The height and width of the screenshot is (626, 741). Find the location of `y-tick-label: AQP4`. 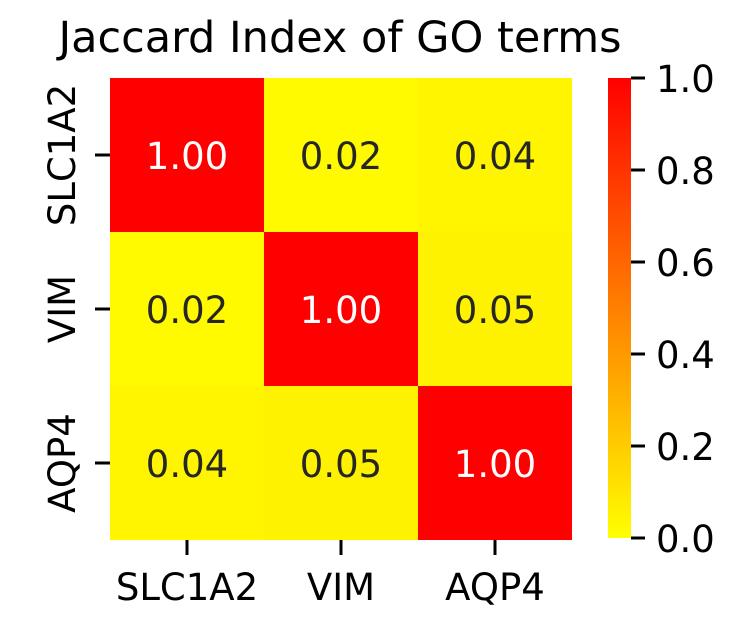

y-tick-label: AQP4 is located at coordinates (62, 463).